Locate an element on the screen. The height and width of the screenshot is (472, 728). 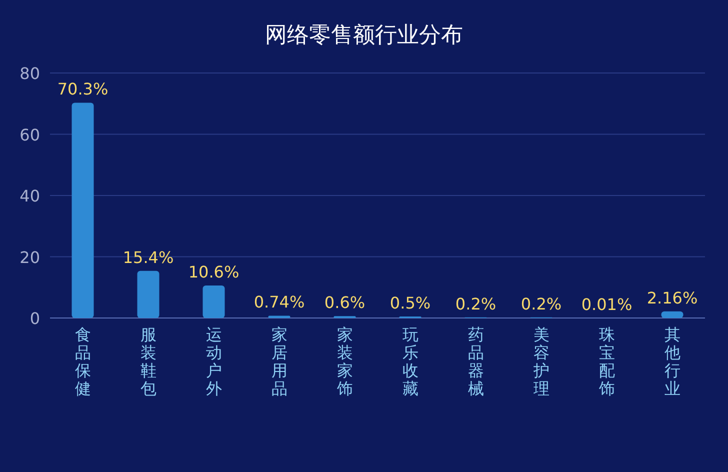
data-label: 10.6% is located at coordinates (214, 272).